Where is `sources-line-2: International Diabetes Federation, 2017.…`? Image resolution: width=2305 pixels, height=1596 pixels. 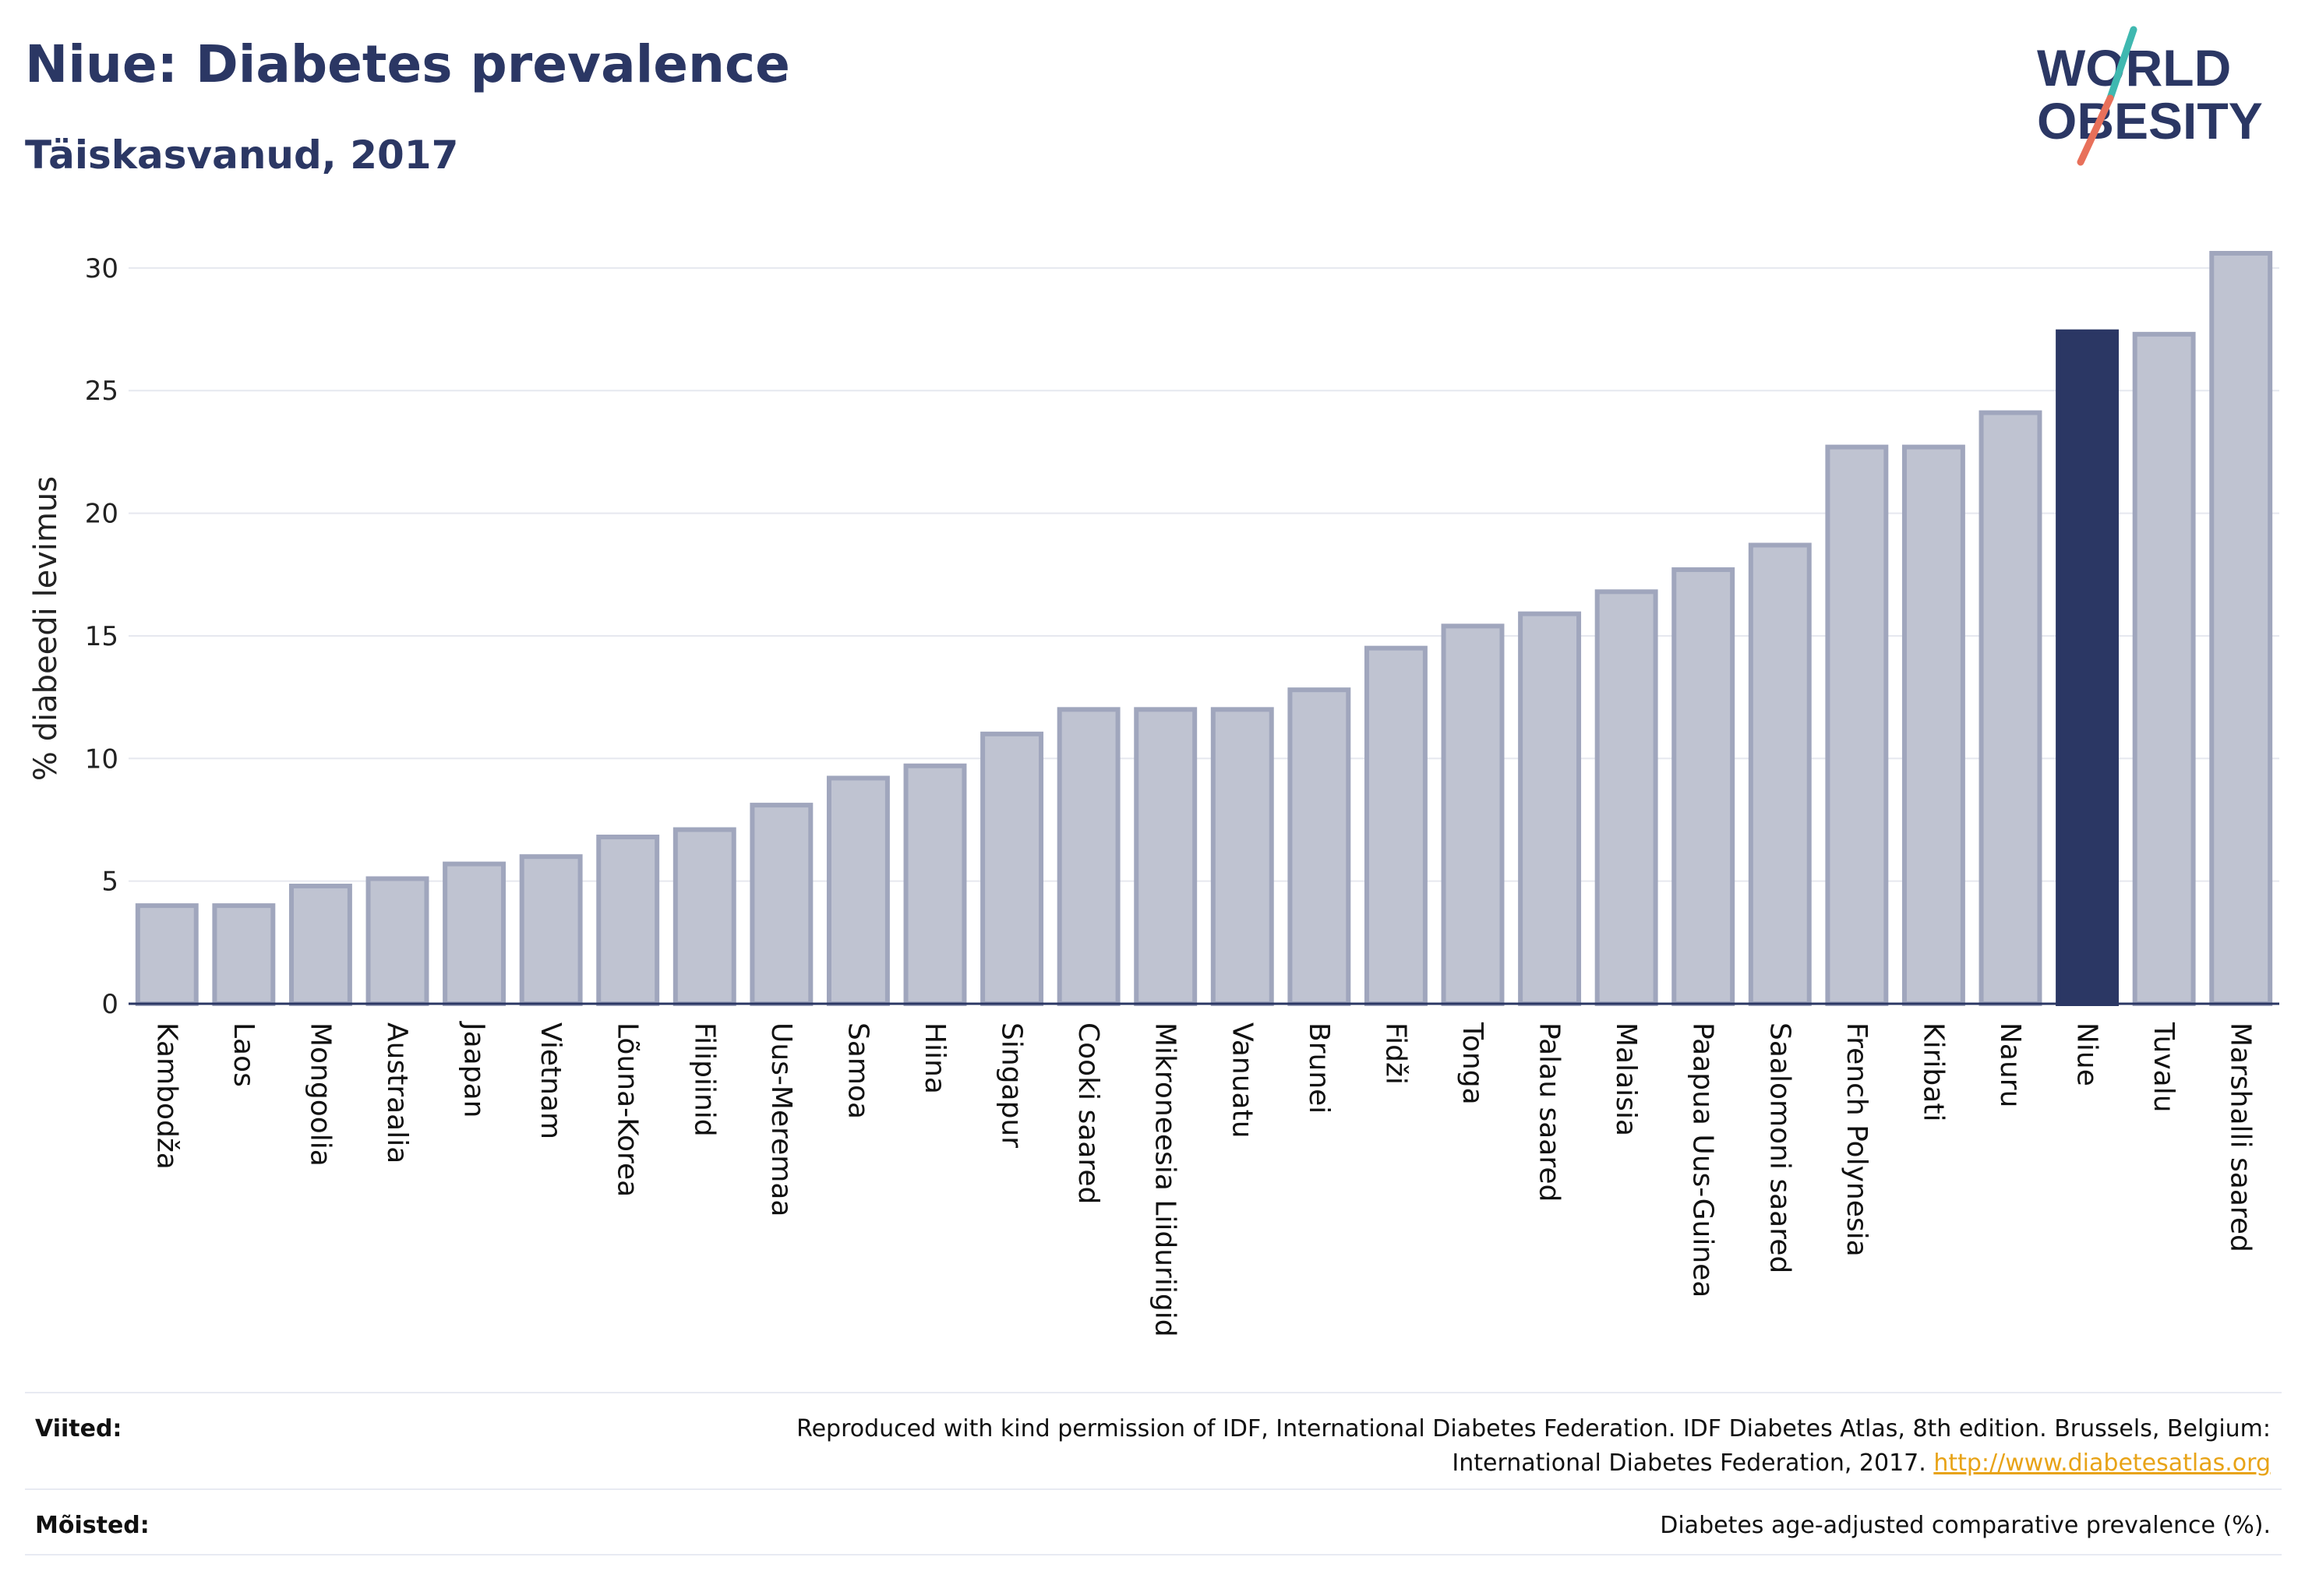
sources-line-2: International Diabetes Federation, 2017.… is located at coordinates (1533, 1463).